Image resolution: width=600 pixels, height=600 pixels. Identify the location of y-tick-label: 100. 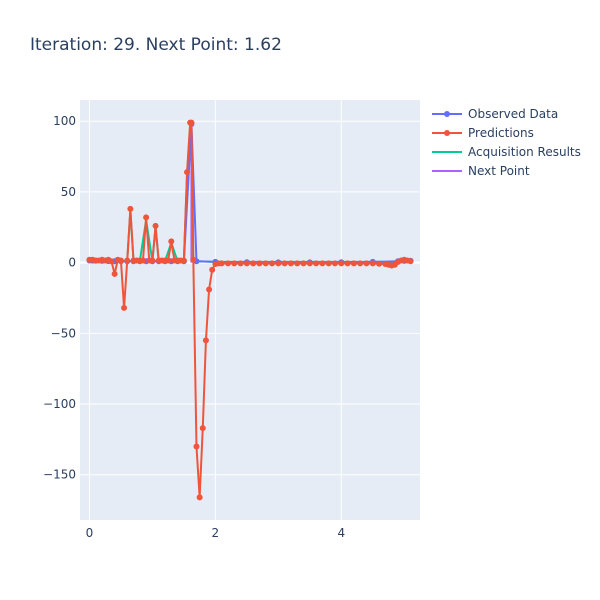
(64, 121).